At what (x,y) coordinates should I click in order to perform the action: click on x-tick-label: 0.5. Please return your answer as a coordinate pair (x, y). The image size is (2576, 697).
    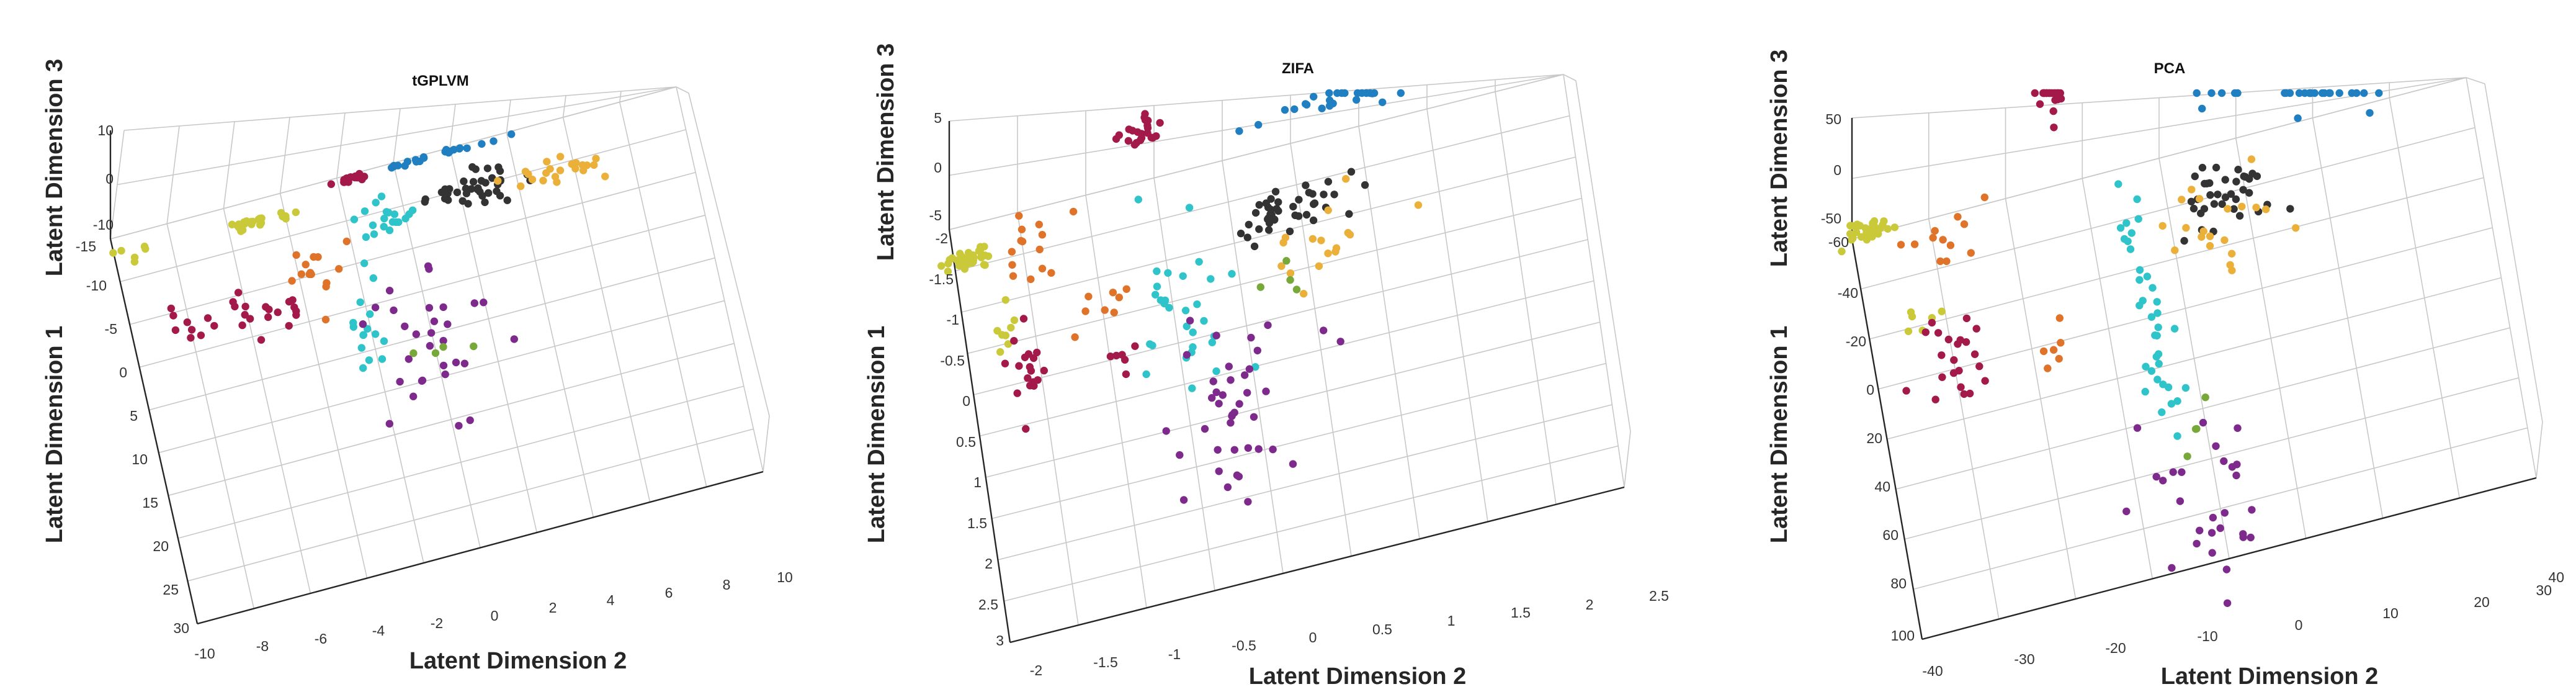
    Looking at the image, I should click on (1382, 629).